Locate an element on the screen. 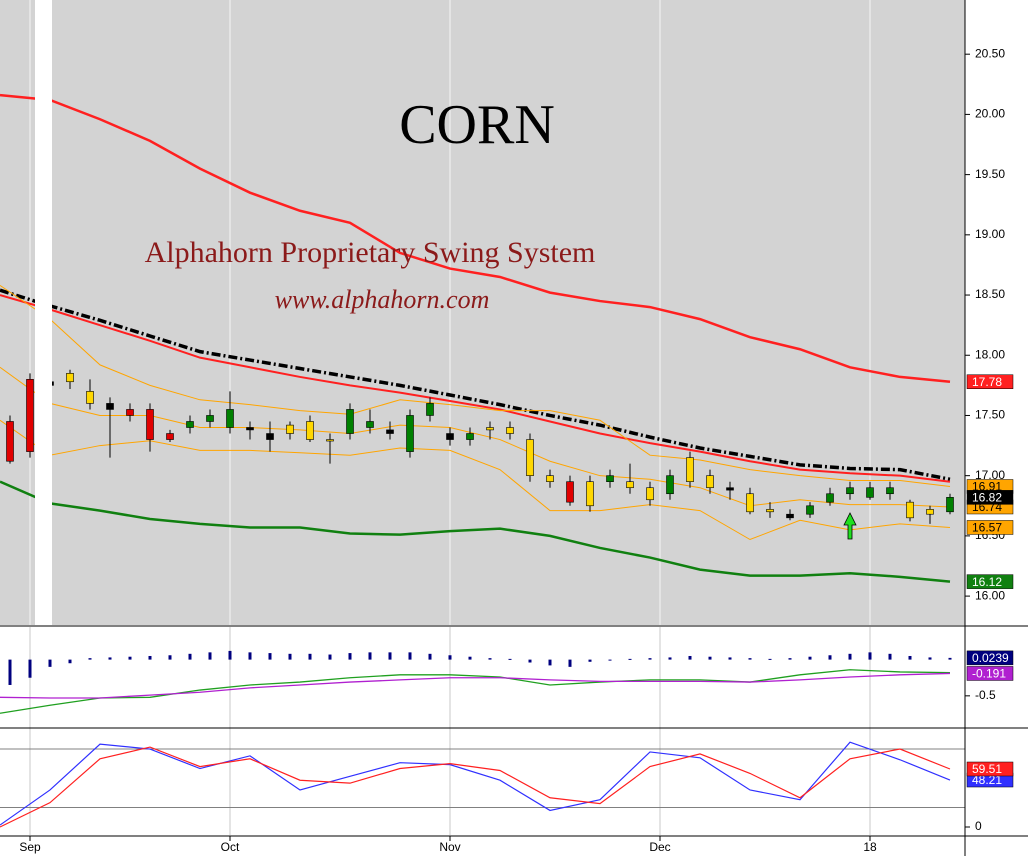 This screenshot has height=856, width=1028. y-tick-label: -0.5 is located at coordinates (985, 695).